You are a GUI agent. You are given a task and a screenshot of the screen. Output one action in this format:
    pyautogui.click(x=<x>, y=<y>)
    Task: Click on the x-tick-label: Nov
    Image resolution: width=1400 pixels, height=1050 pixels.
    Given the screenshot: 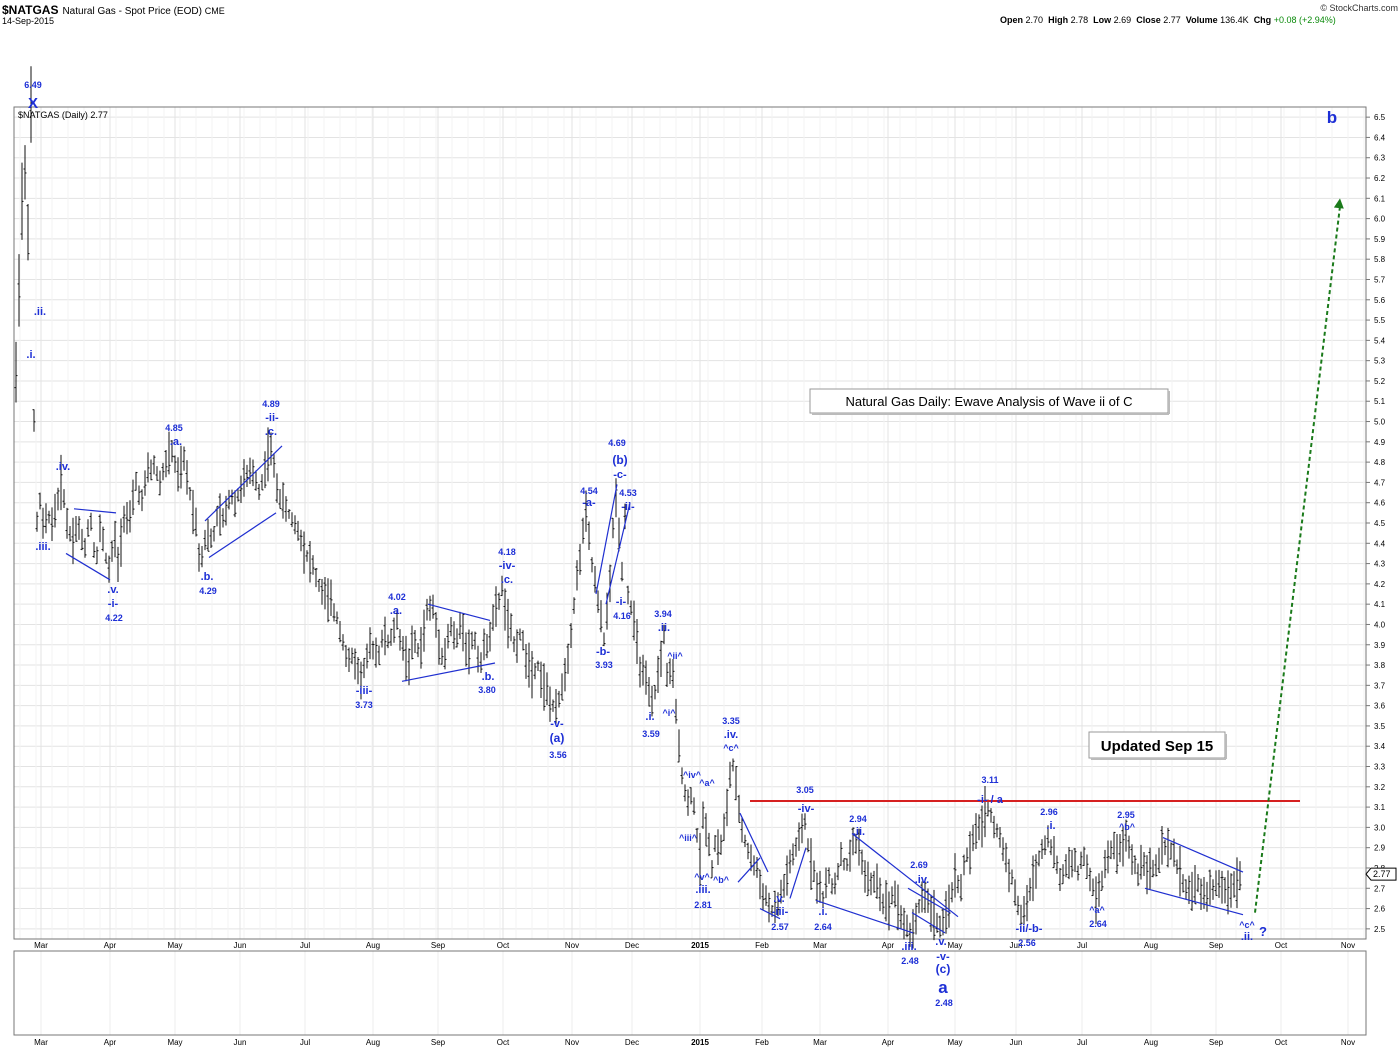 What is the action you would take?
    pyautogui.click(x=572, y=945)
    